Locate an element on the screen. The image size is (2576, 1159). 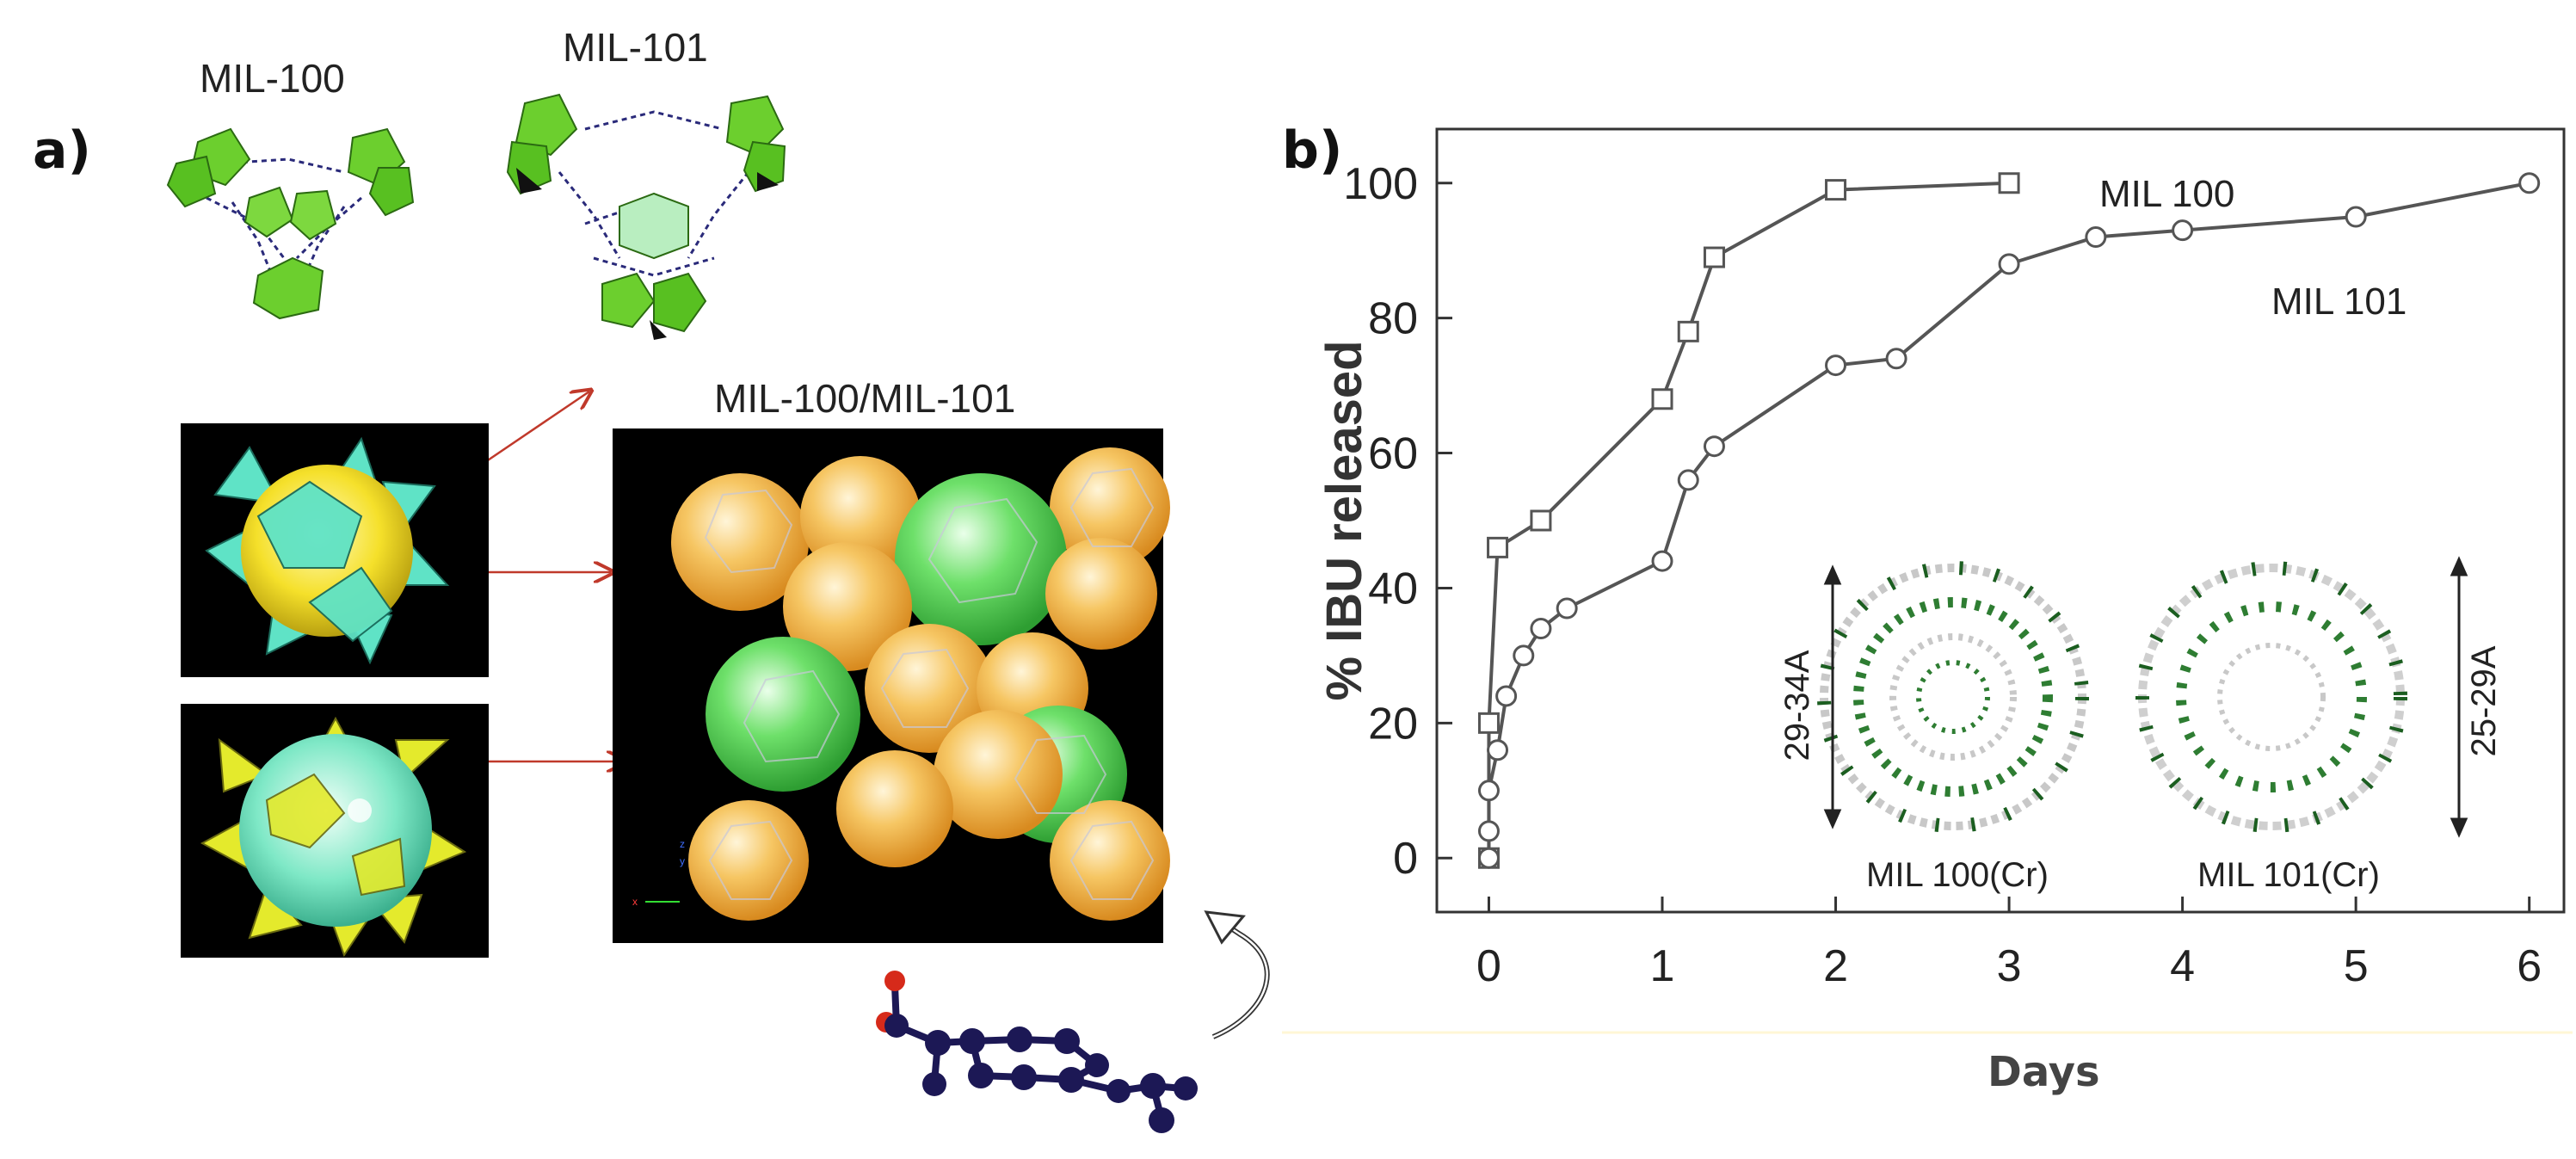
x-tick-label: 3 is located at coordinates (2010, 966).